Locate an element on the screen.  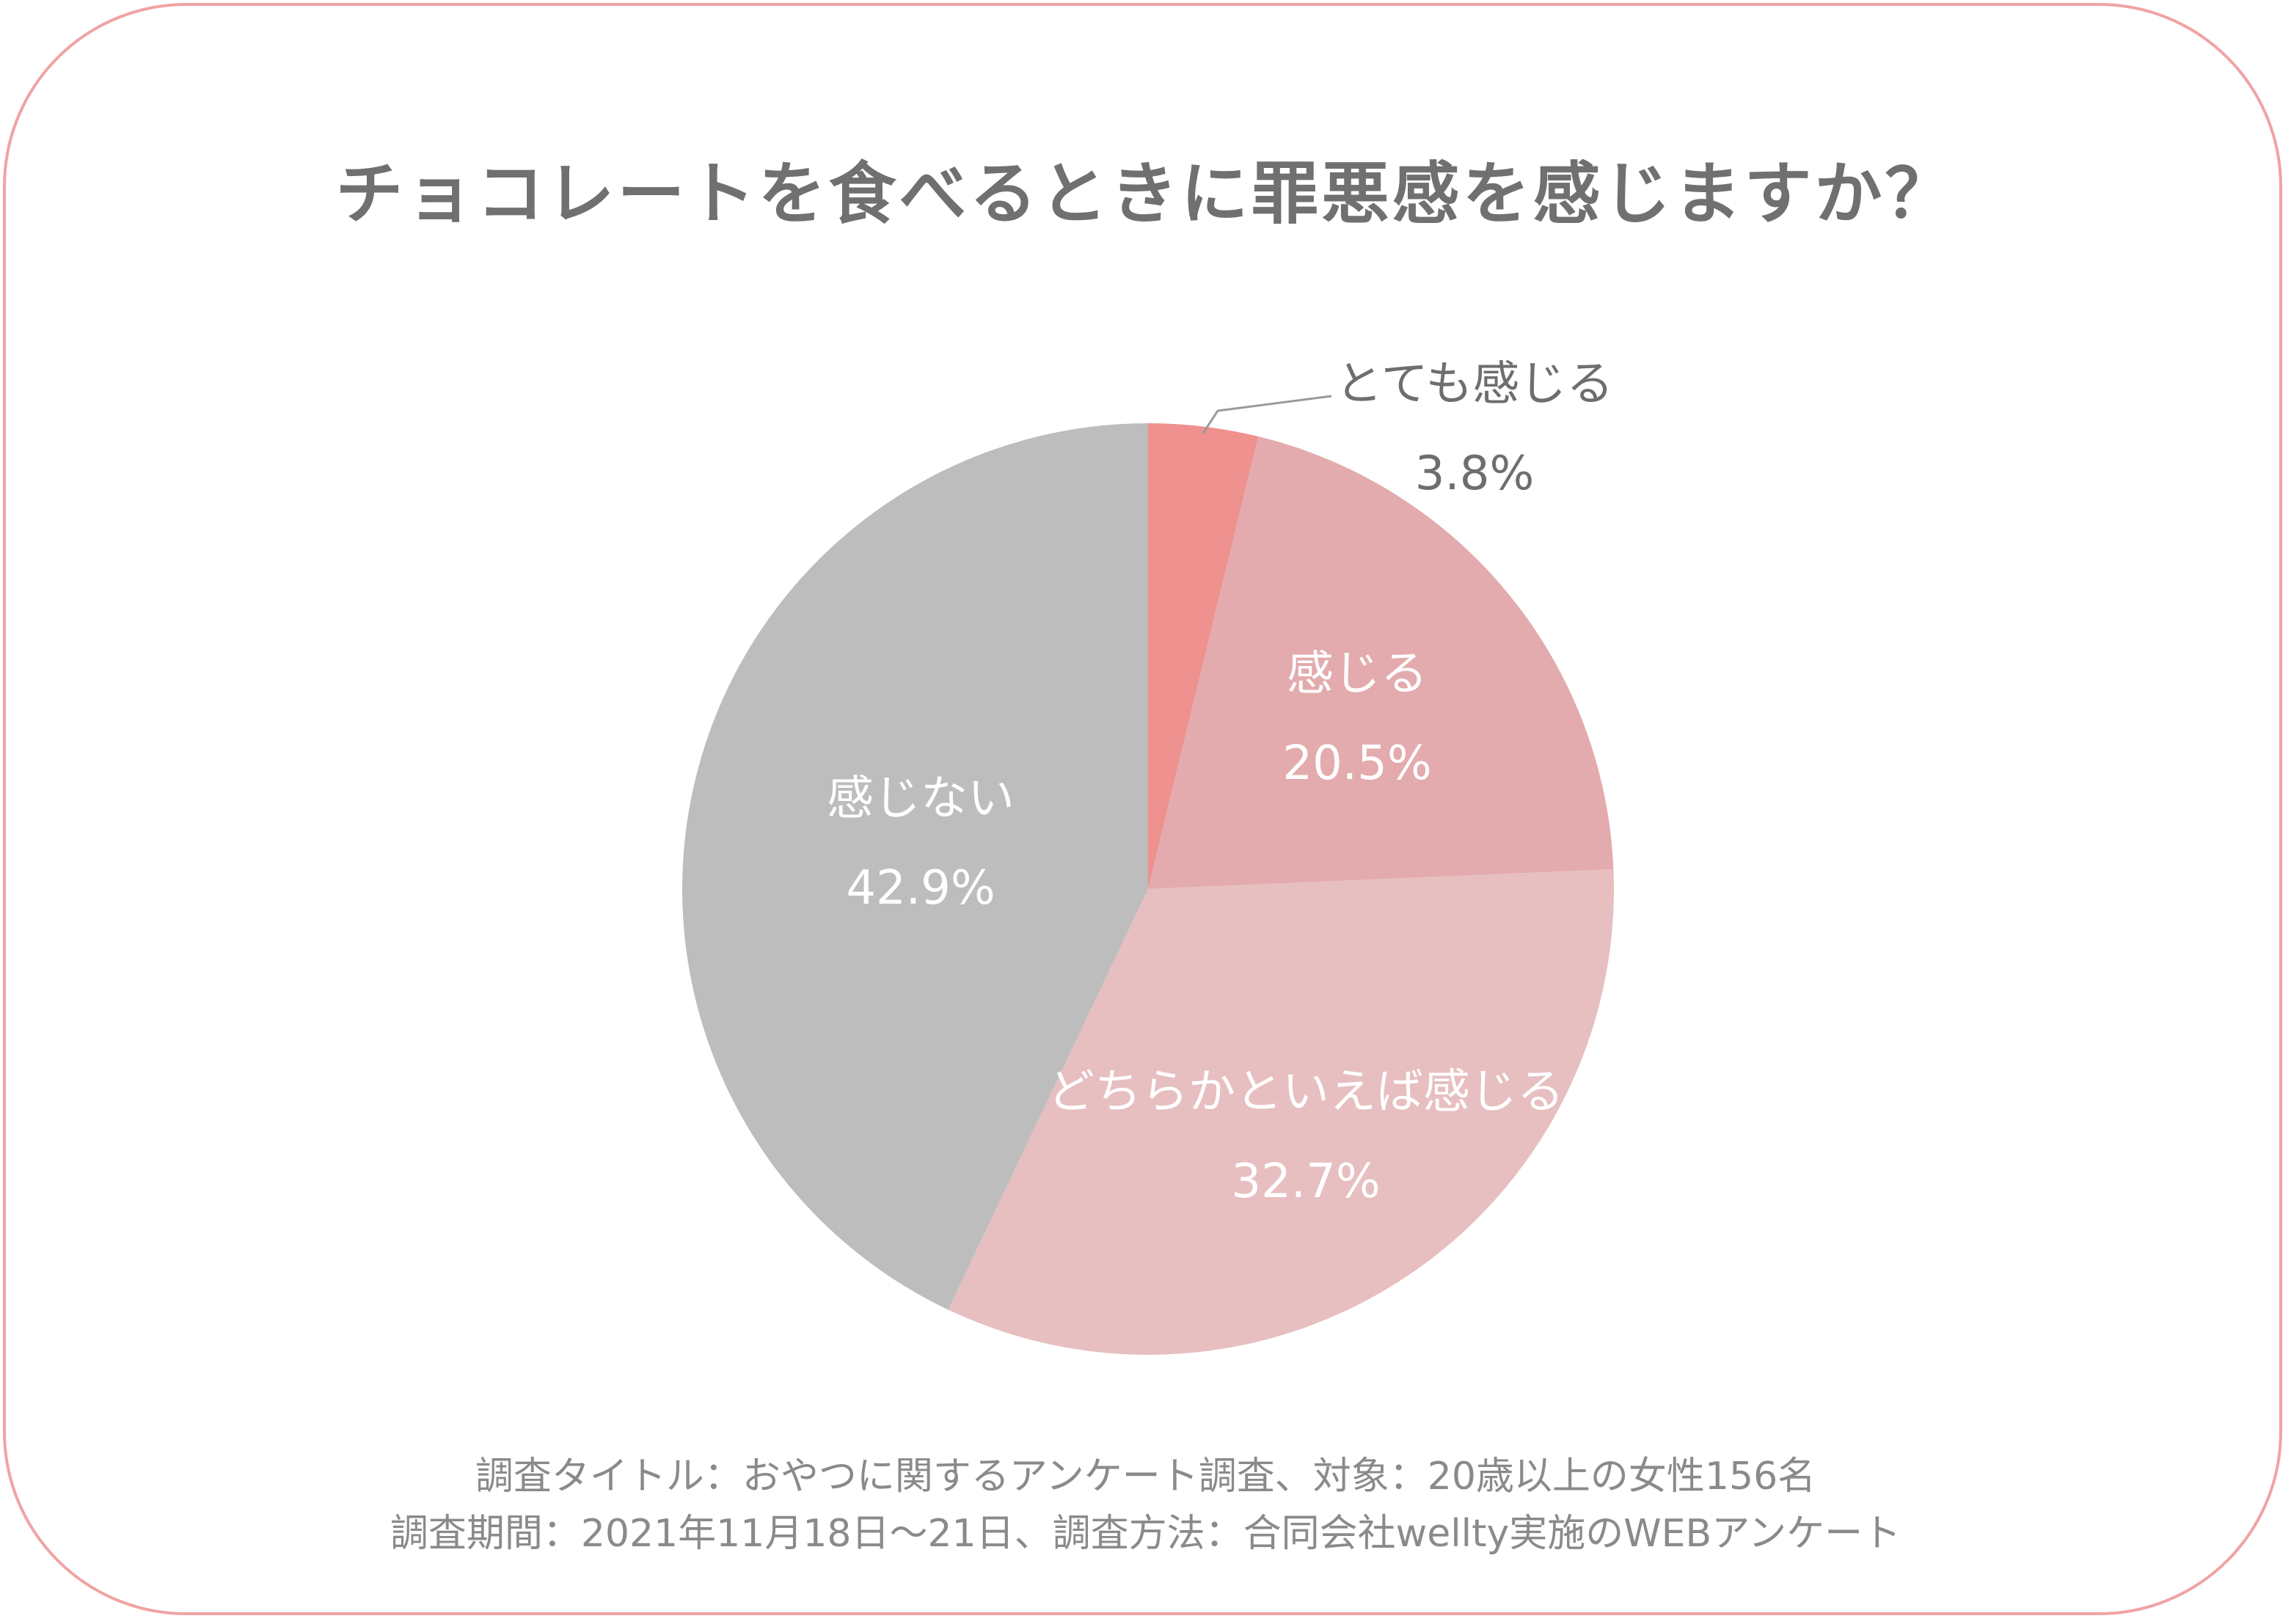
slice-somewhat is located at coordinates (1381, 662).